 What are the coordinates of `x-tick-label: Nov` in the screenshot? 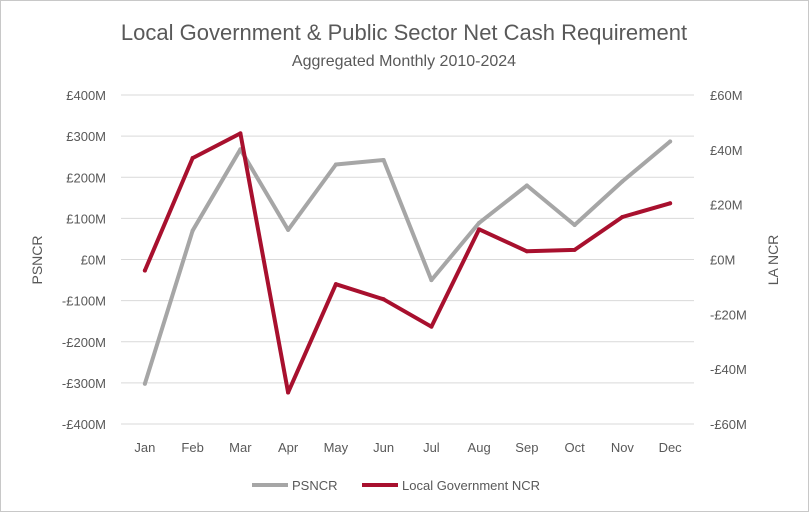 It's located at (623, 447).